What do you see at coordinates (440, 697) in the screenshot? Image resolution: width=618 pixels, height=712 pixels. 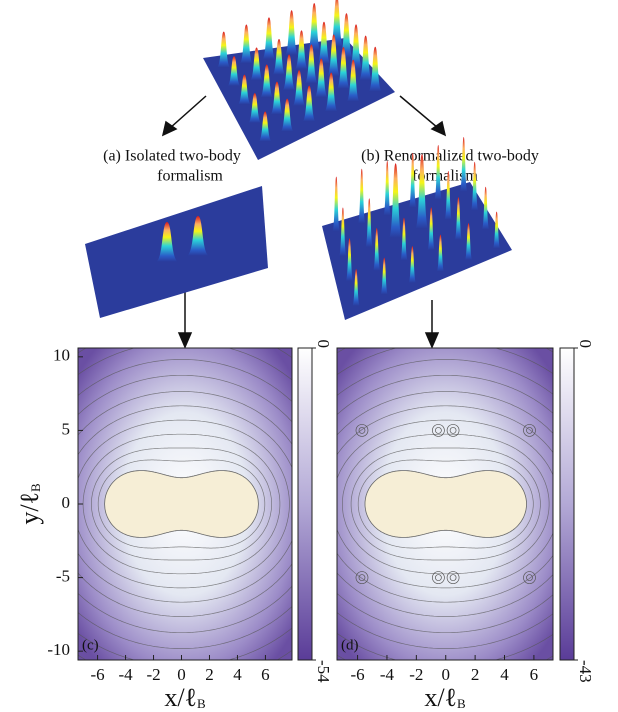 I see `x-axis-label-main: x/ℓ` at bounding box center [440, 697].